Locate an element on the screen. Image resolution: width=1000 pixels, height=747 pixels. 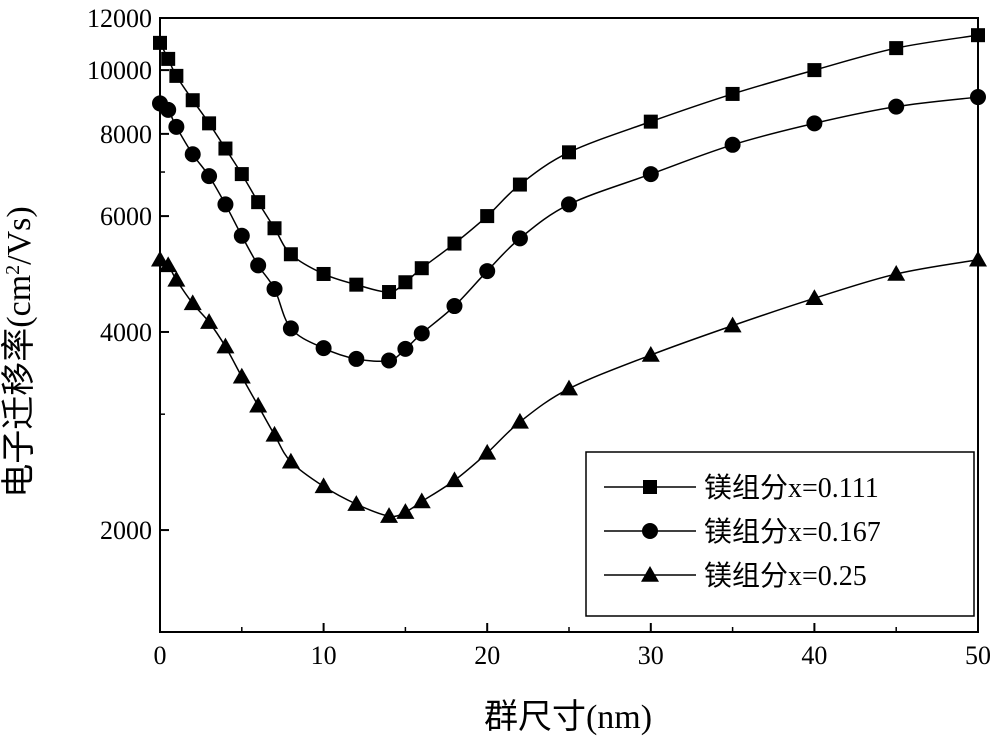
x-tick-label: 20 is located at coordinates (487, 655).